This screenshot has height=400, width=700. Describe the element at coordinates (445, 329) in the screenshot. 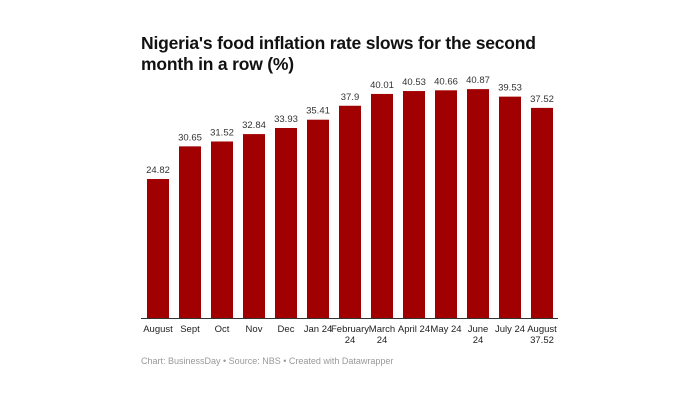

I see `category-label: May 24` at that location.